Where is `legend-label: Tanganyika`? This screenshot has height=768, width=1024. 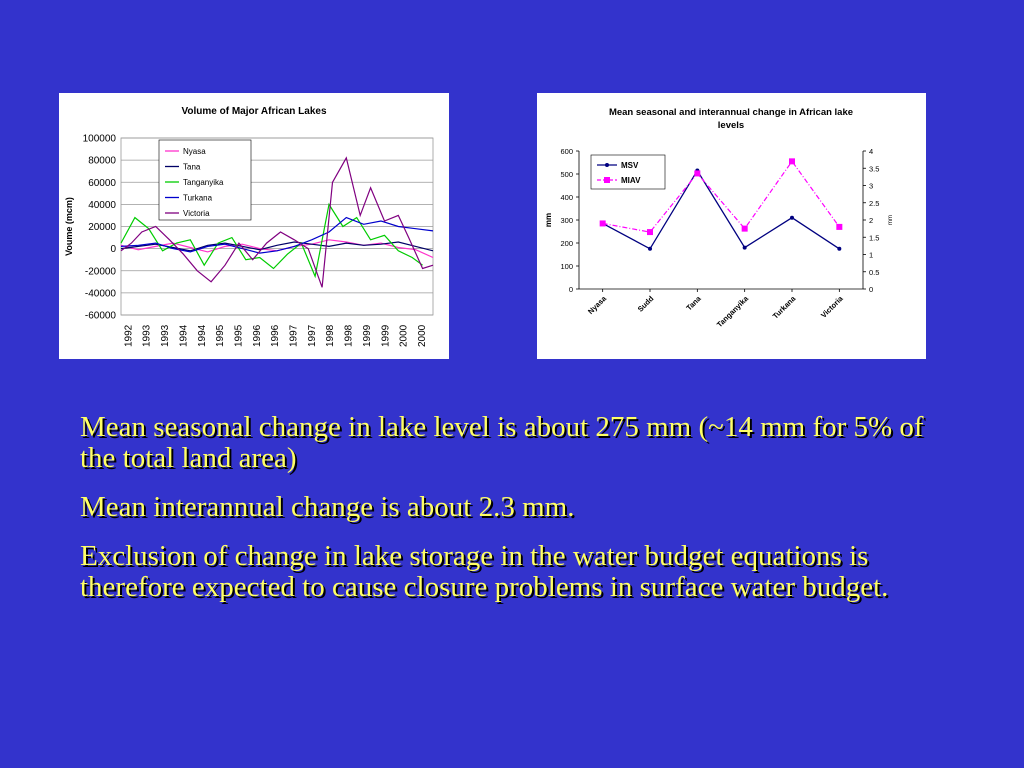
legend-label: Tanganyika is located at coordinates (203, 182).